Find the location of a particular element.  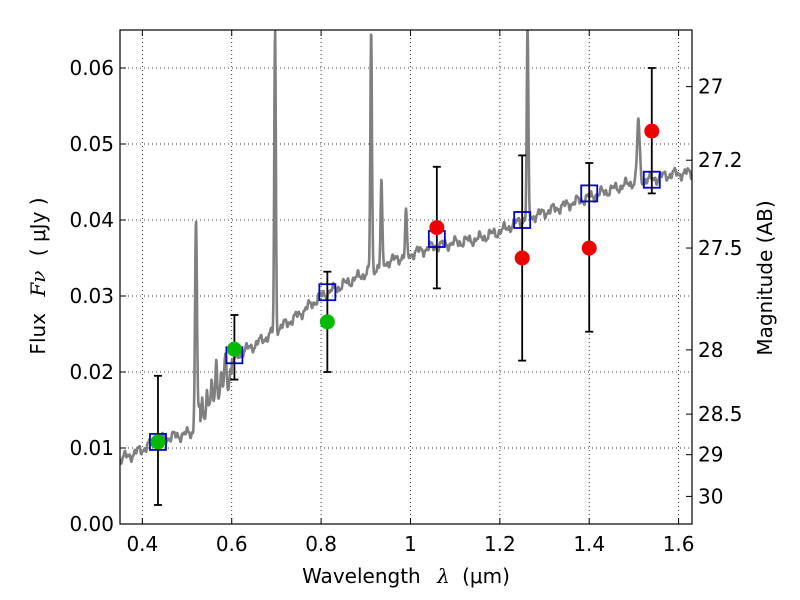

y-axis-title: Flux Fν ( μJy ) is located at coordinates (38, 275).